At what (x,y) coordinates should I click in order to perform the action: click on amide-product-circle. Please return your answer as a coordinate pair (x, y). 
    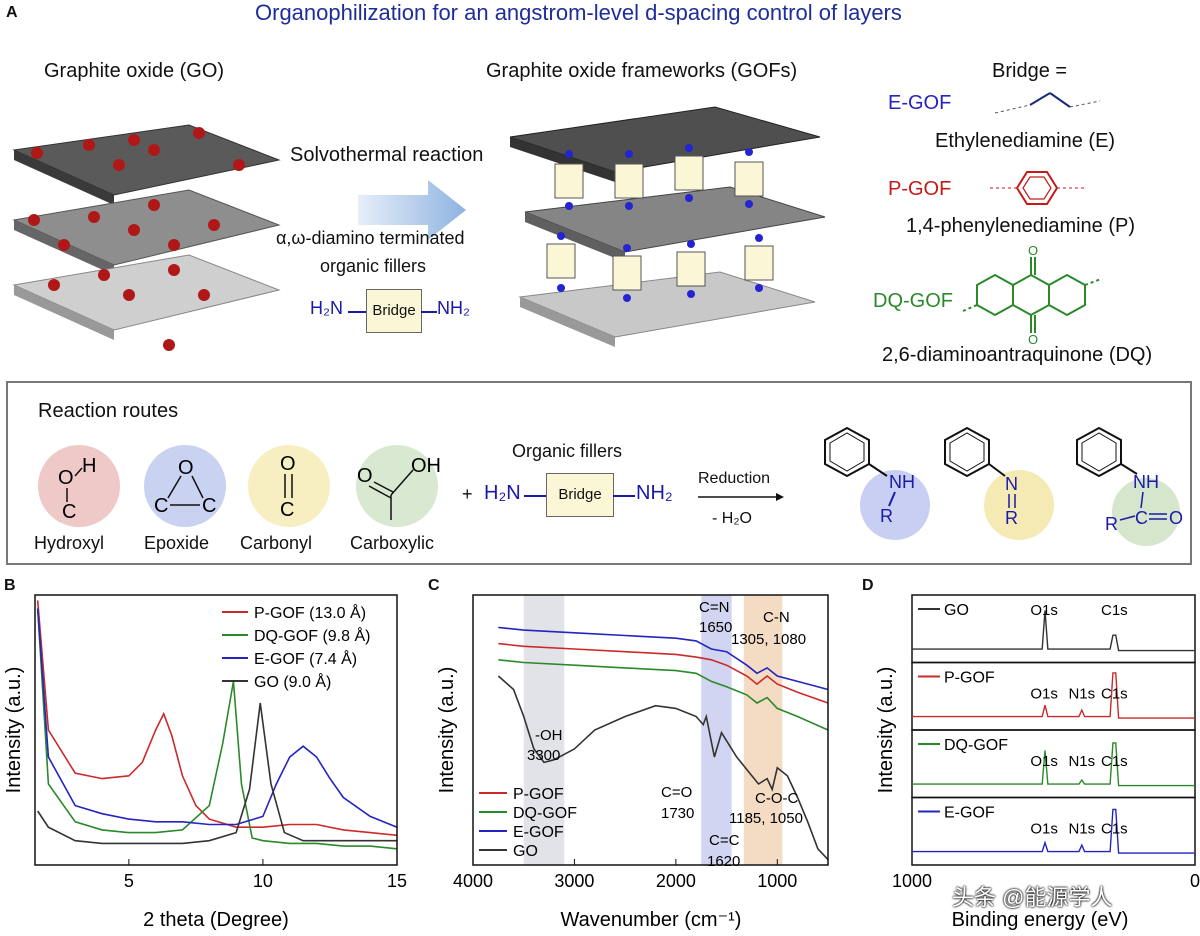
    Looking at the image, I should click on (1146, 512).